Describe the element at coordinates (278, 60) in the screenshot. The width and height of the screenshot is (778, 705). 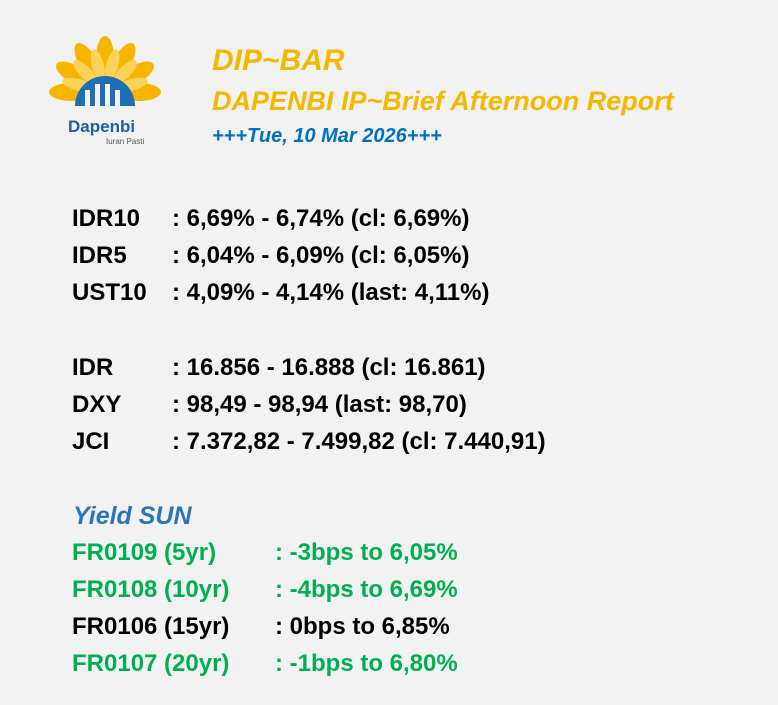
I see `title: DIP~BAR` at that location.